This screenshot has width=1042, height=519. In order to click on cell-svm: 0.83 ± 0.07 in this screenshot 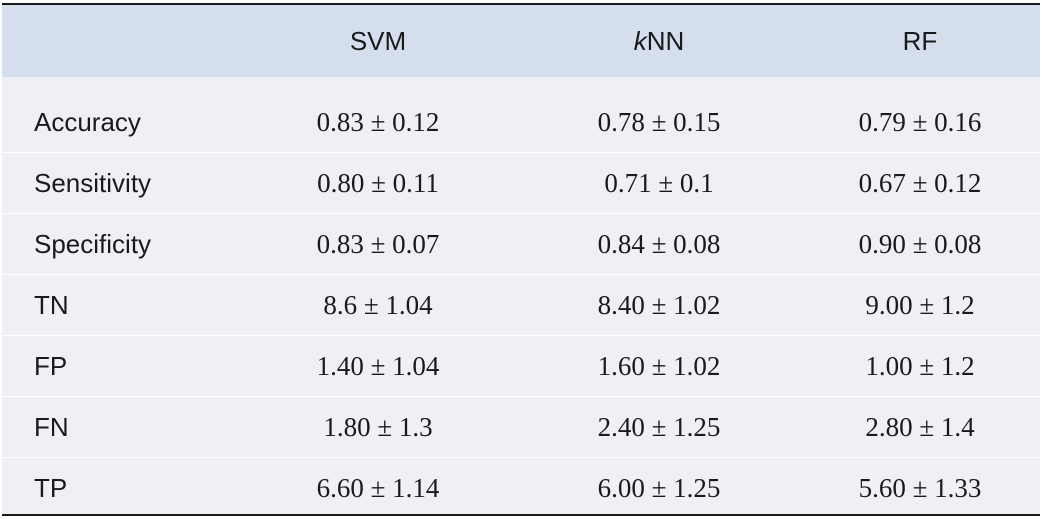, I will do `click(378, 243)`.